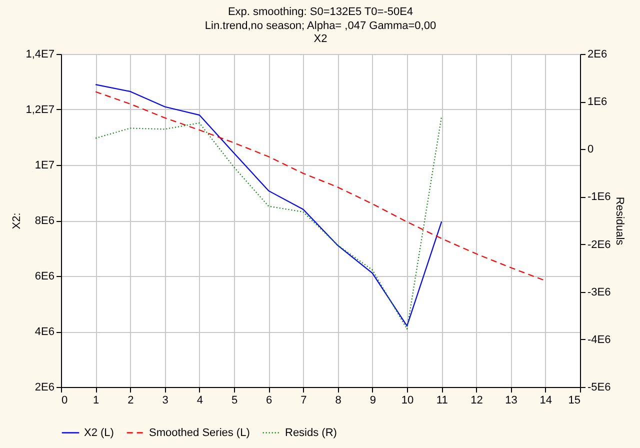 This screenshot has width=640, height=448. What do you see at coordinates (44, 332) in the screenshot?
I see `y-tick-label: 4E6` at bounding box center [44, 332].